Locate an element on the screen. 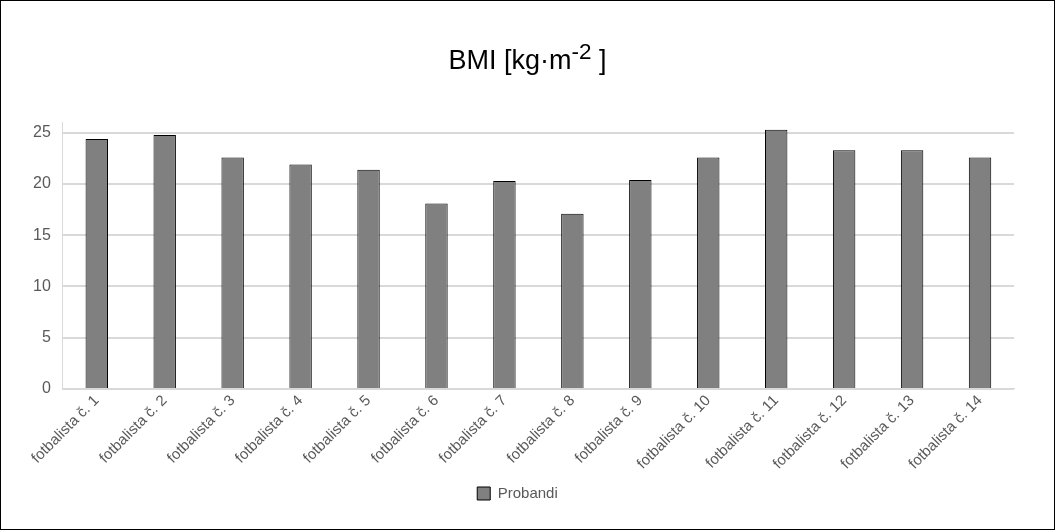  y-tick-label: 0 is located at coordinates (46, 388).